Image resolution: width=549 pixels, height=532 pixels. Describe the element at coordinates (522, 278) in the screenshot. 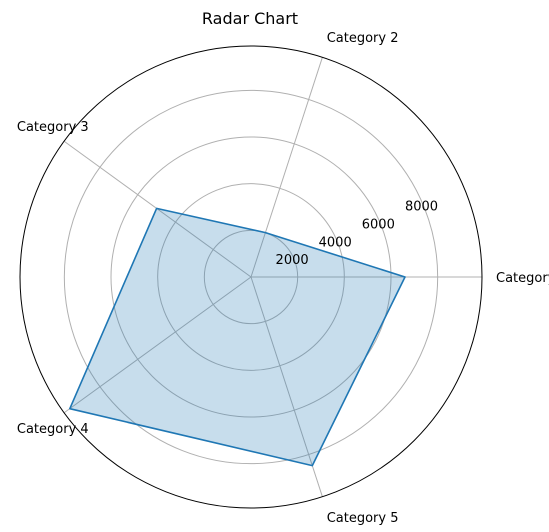

I see `category-label-1: Category 1` at that location.